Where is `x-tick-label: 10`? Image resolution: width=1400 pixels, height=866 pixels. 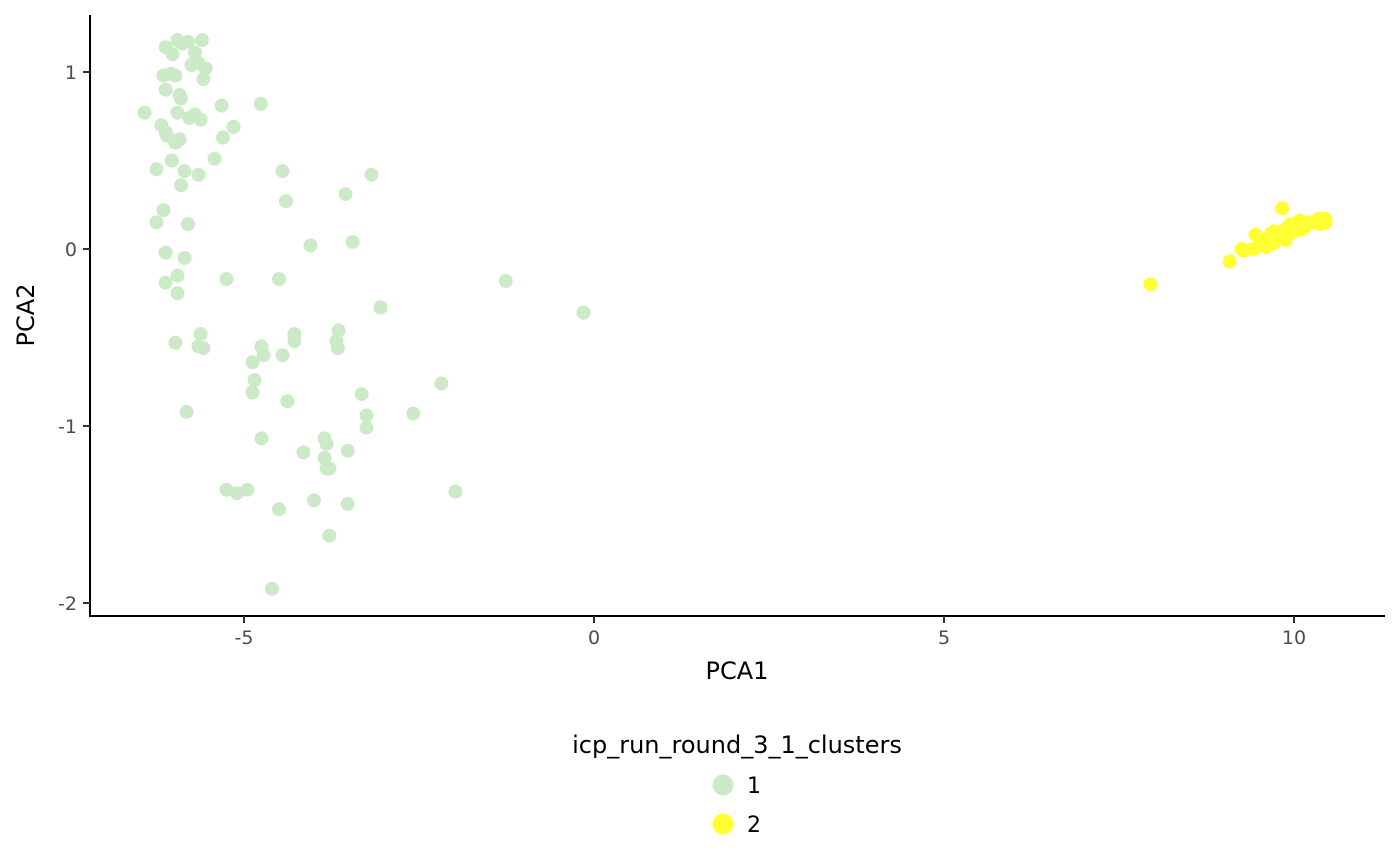 x-tick-label: 10 is located at coordinates (1294, 638).